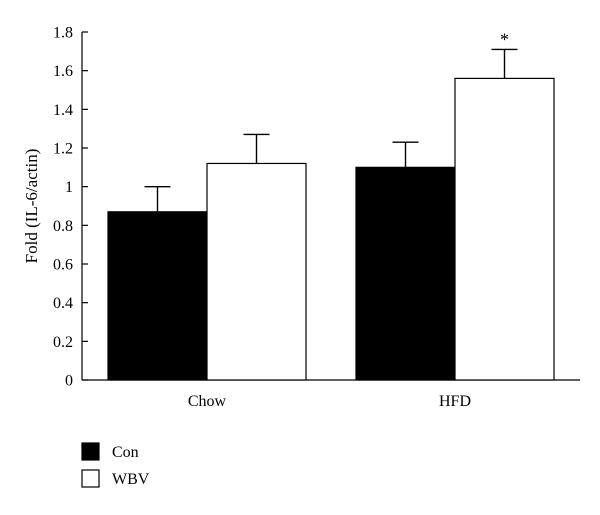  Describe the element at coordinates (131, 479) in the screenshot. I see `legend-label-wbv: WBV` at that location.